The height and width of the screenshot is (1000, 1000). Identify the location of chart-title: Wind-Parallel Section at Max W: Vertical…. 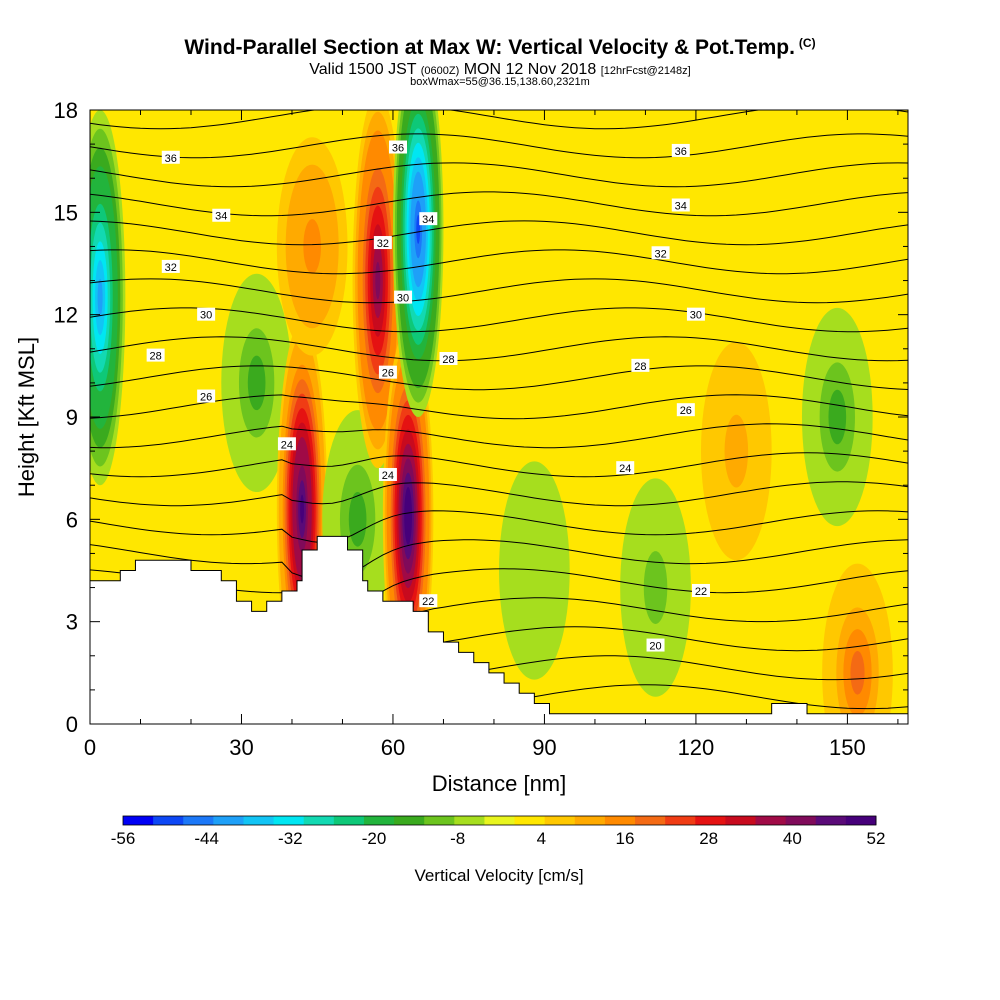
(500, 48).